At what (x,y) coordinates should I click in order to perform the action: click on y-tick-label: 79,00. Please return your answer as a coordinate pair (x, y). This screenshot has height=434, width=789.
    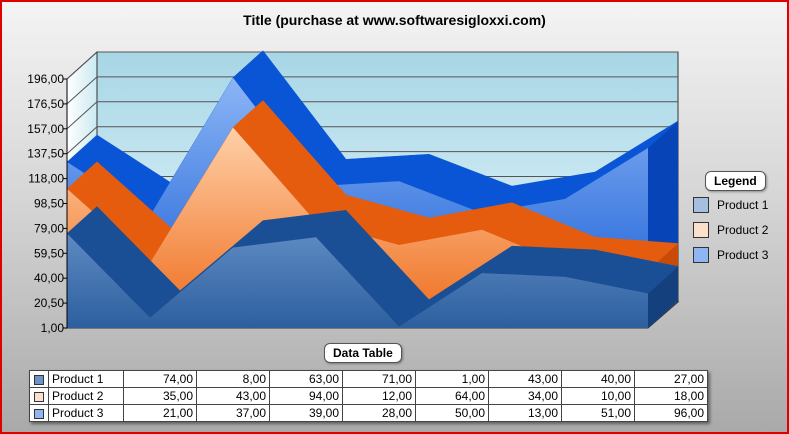
    Looking at the image, I should click on (49, 228).